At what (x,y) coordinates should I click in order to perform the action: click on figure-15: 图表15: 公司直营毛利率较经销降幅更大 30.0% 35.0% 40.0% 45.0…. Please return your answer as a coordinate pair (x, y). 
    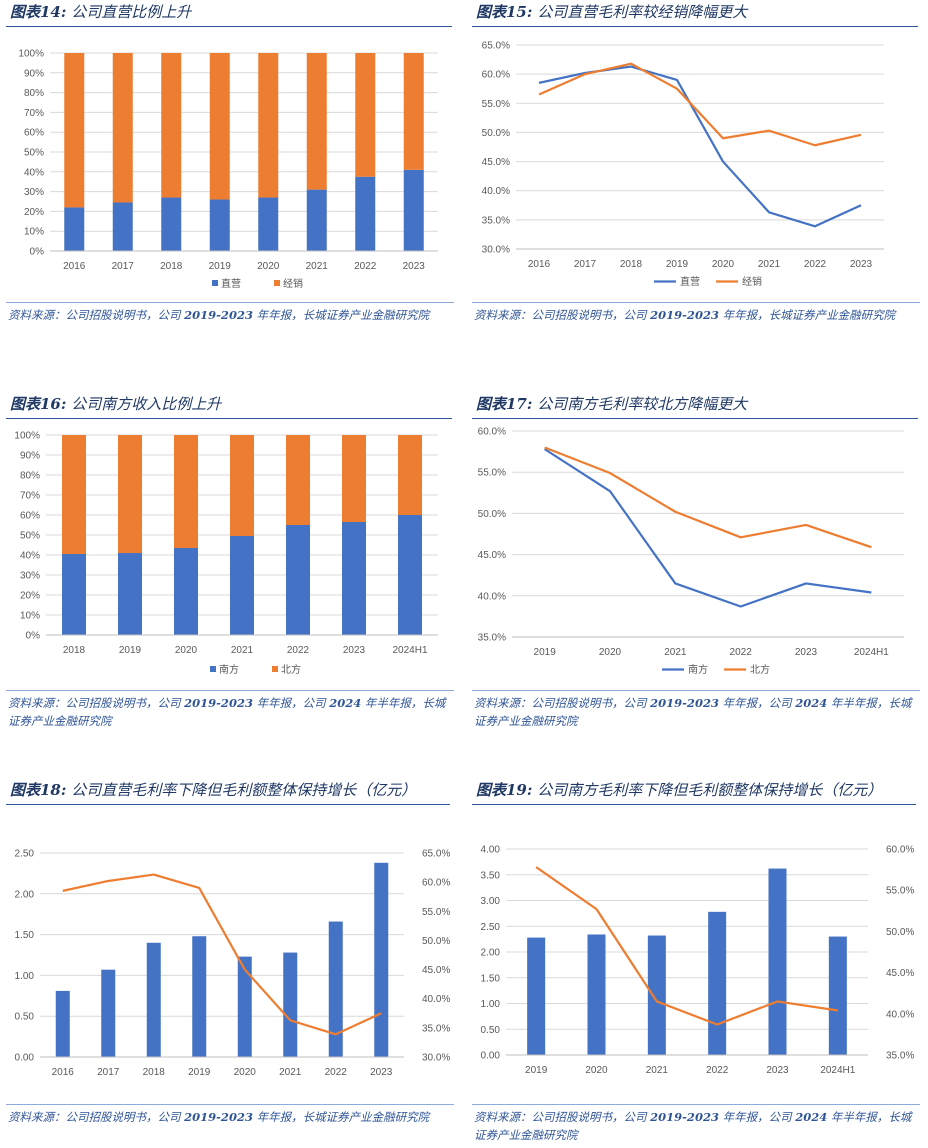
    Looking at the image, I should click on (696, 161).